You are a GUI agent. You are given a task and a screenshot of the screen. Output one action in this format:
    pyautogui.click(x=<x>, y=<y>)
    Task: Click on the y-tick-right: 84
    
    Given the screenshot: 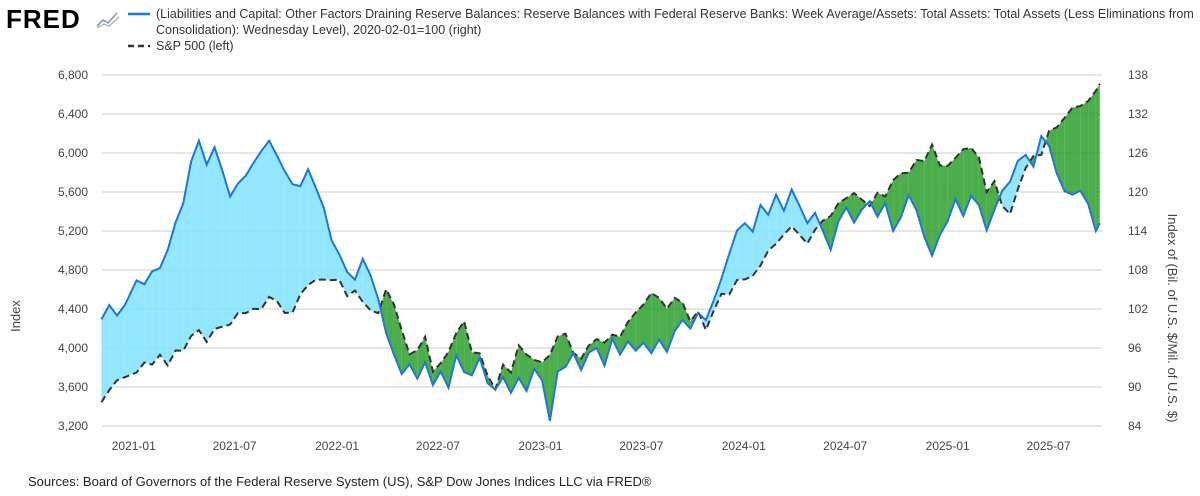 What is the action you would take?
    pyautogui.click(x=1135, y=426)
    